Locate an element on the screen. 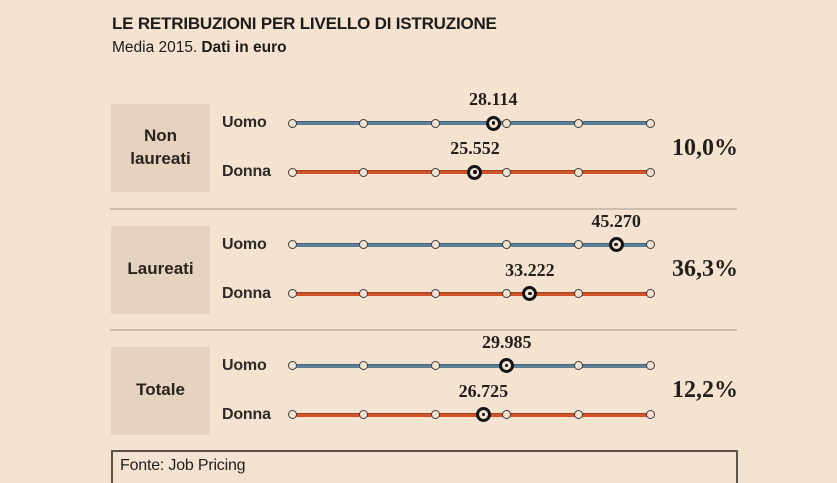 Image resolution: width=837 pixels, height=483 pixels. group-box-laureati: Laureati is located at coordinates (160, 269).